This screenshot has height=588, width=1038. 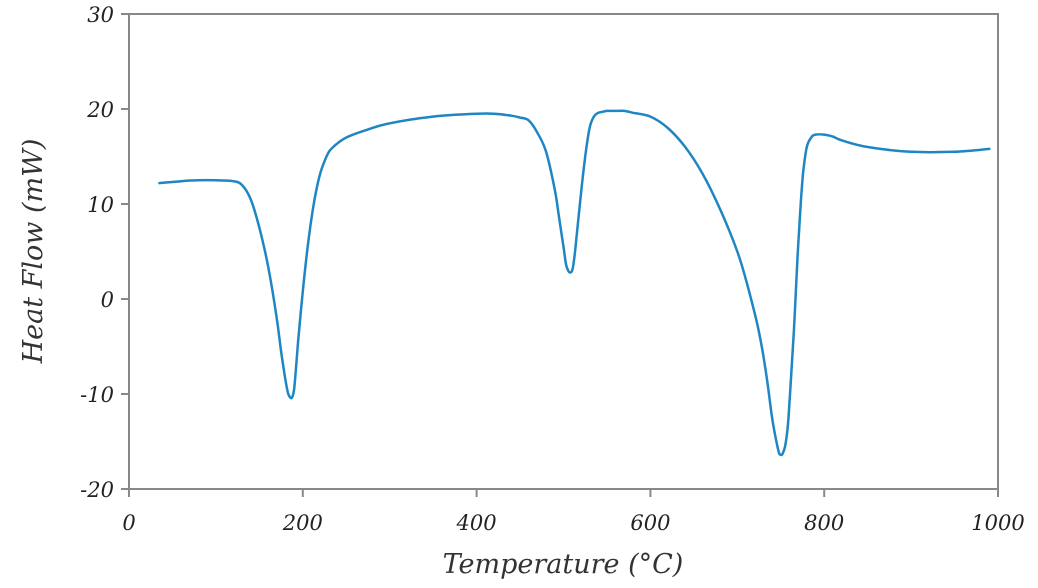 I want to click on y-tick-label: 20, so click(x=100, y=110).